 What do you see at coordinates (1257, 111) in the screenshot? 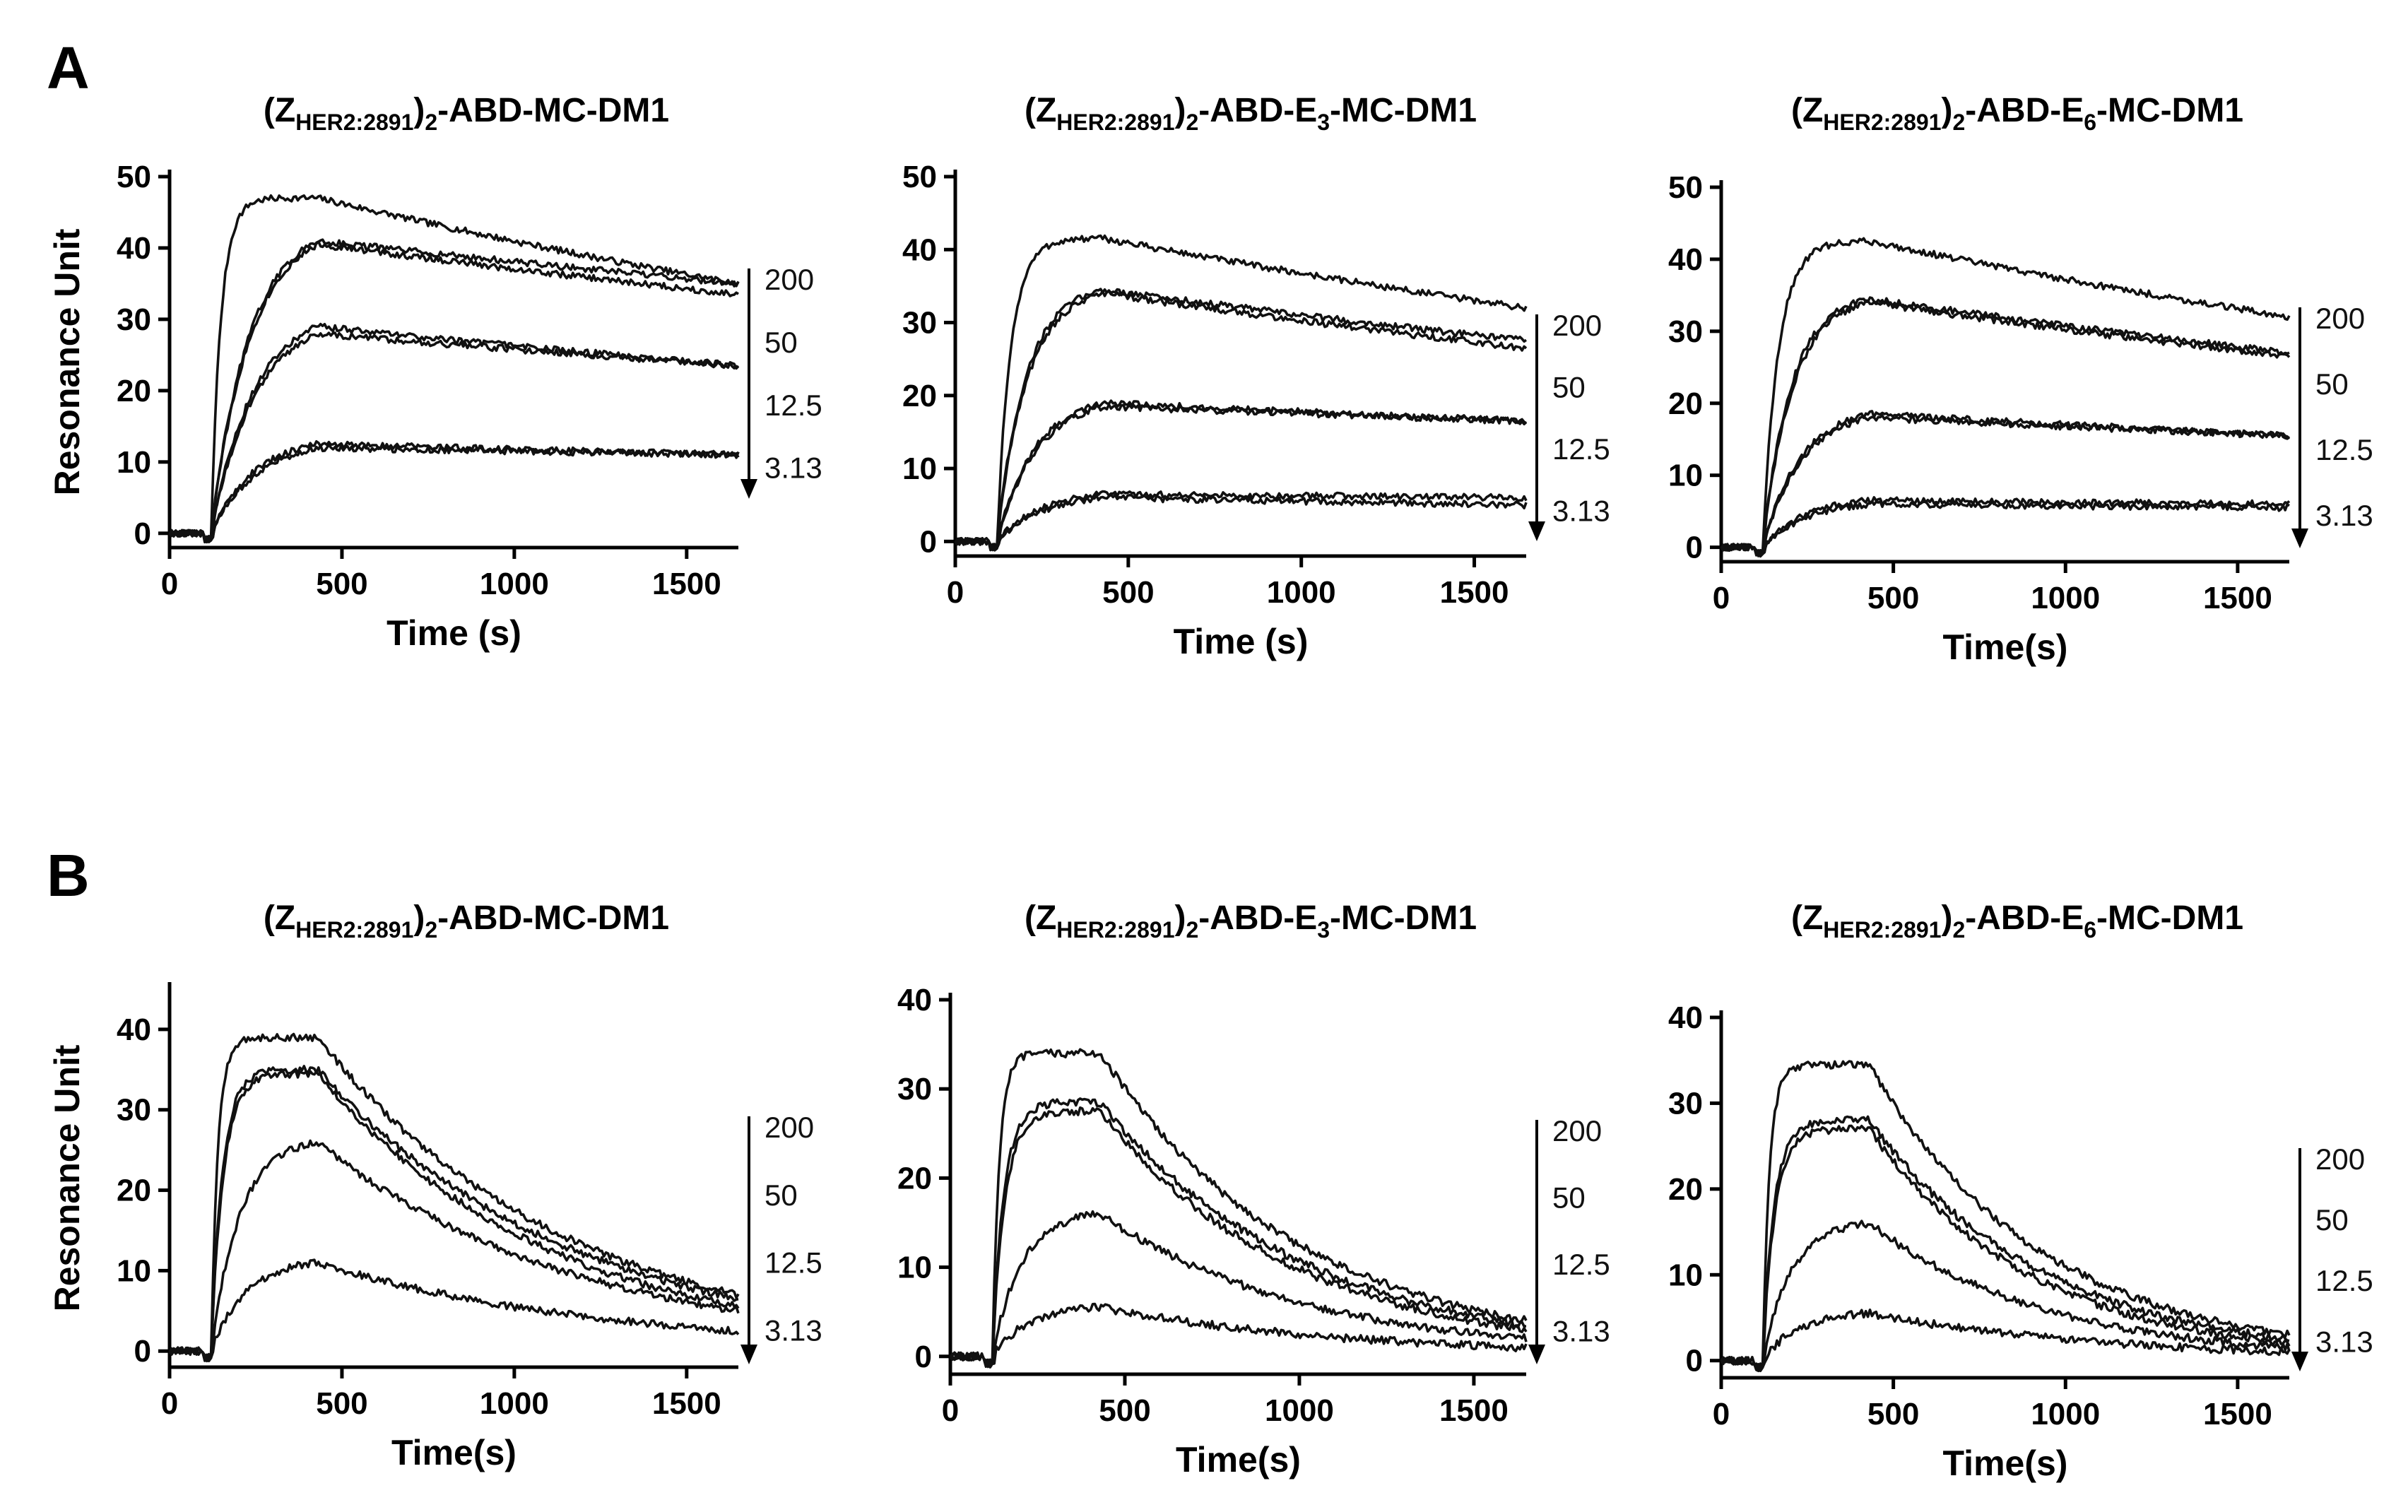
I see `title-post: -ABD-E` at bounding box center [1257, 111].